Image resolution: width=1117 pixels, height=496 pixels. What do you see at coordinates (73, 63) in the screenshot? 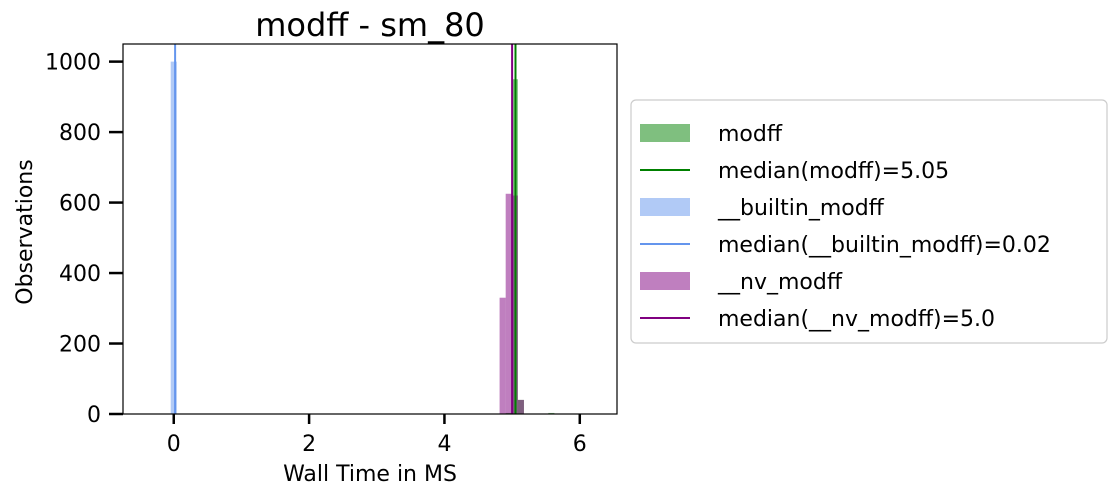
I see `y-tick-label: 1000` at bounding box center [73, 63].